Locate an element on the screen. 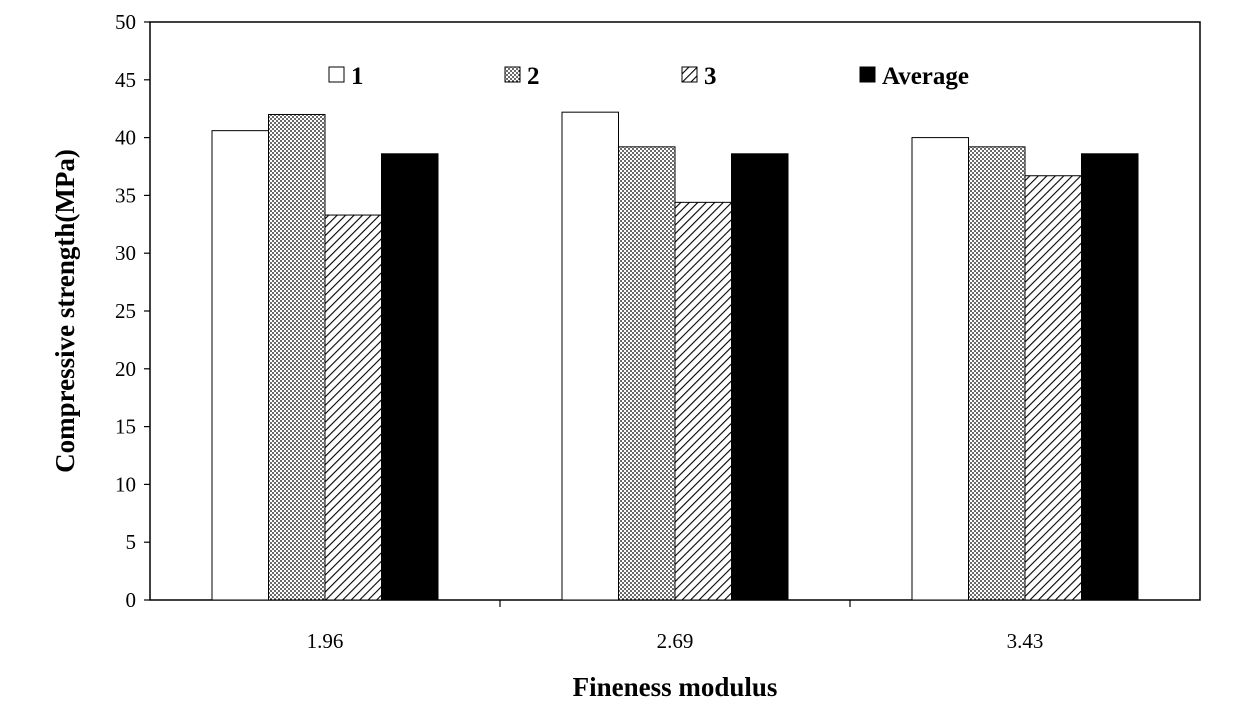  x-axis-ticks: 1.96 2.69 3.43 is located at coordinates (675, 626).